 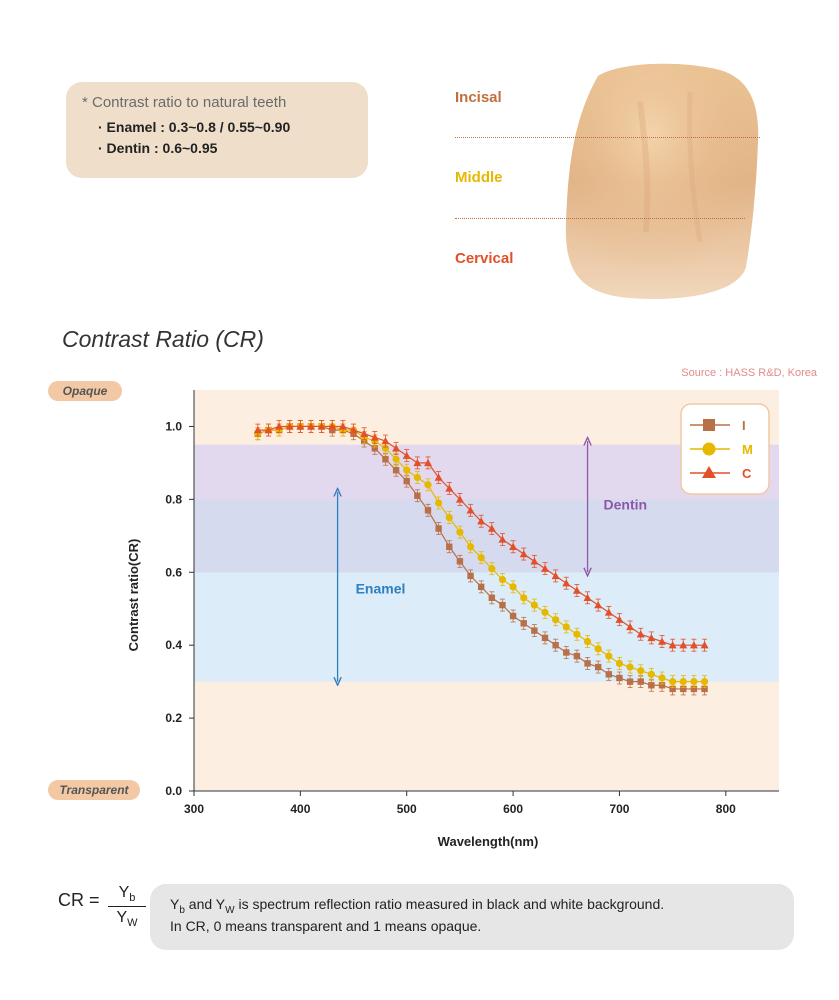 I want to click on enamel-label: Enamel, so click(x=381, y=589).